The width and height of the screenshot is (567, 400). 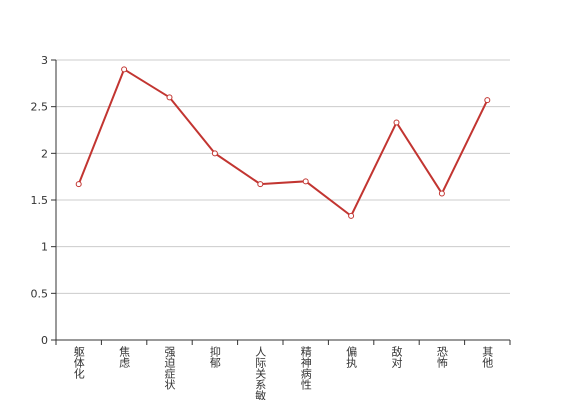 I want to click on x-tick-label: 偏执, so click(x=351, y=357).